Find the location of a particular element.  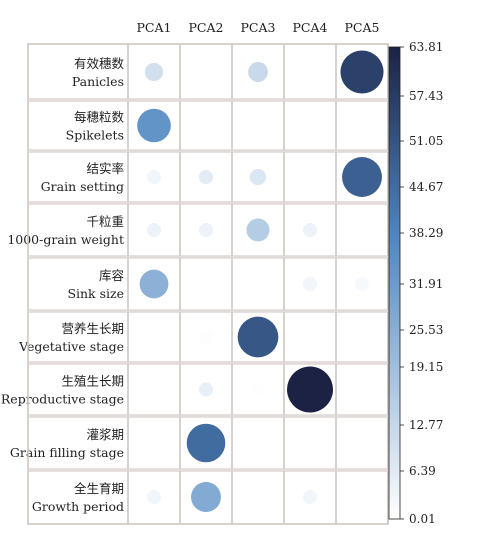

colorbar-tick-label: 38.29 is located at coordinates (426, 233).